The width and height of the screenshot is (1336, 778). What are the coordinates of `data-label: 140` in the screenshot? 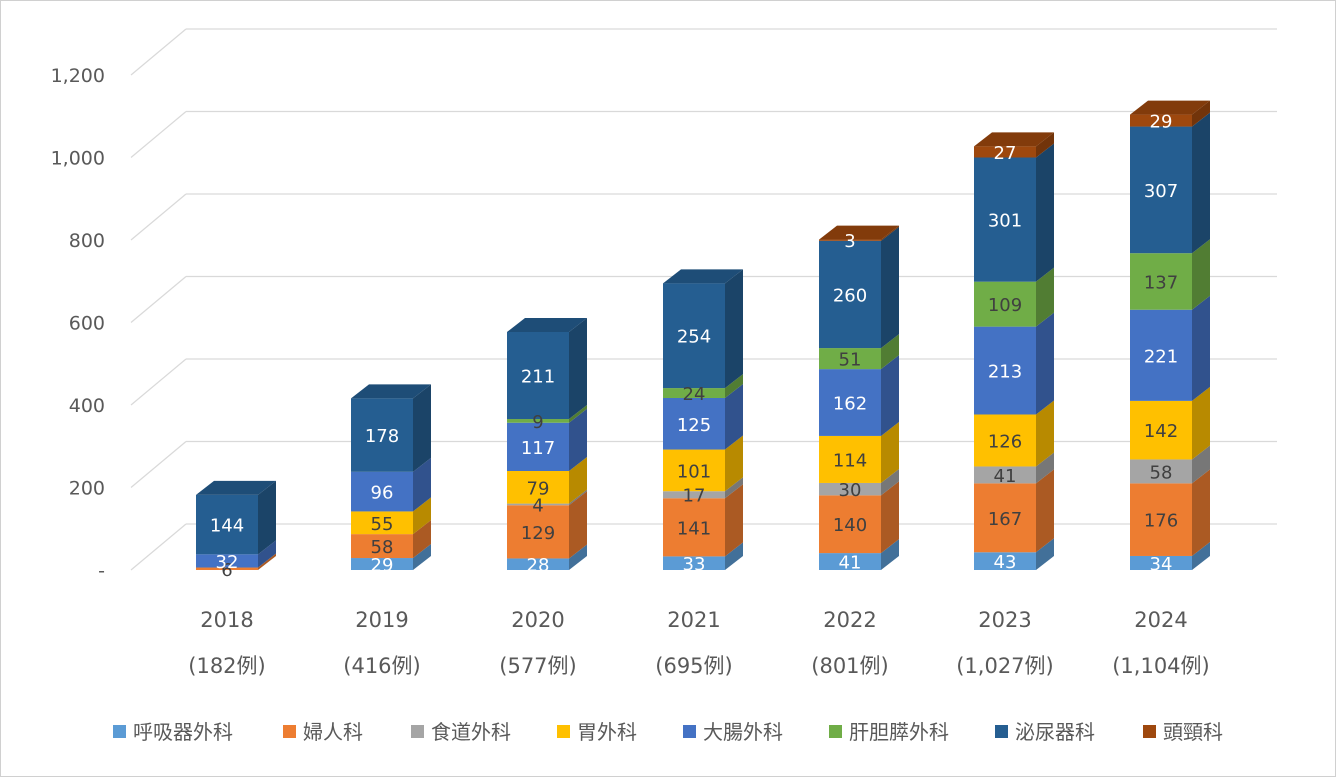 It's located at (850, 525).